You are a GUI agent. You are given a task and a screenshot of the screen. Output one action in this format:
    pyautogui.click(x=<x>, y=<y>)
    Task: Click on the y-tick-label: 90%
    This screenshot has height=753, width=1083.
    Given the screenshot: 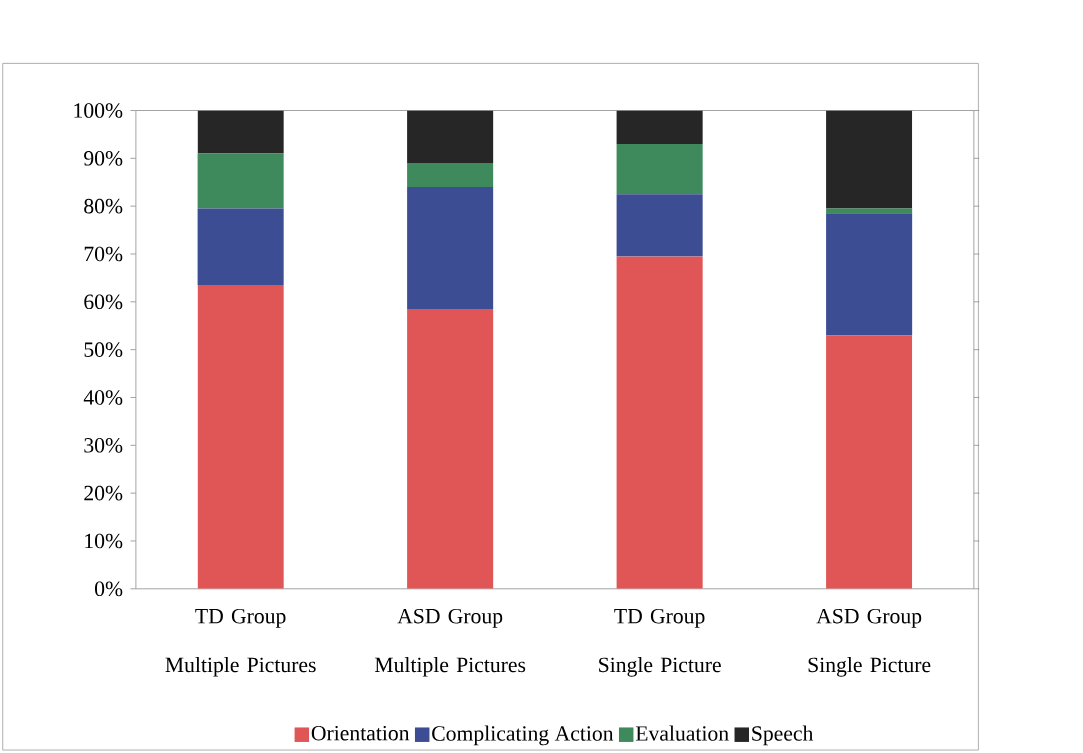 What is the action you would take?
    pyautogui.click(x=103, y=158)
    